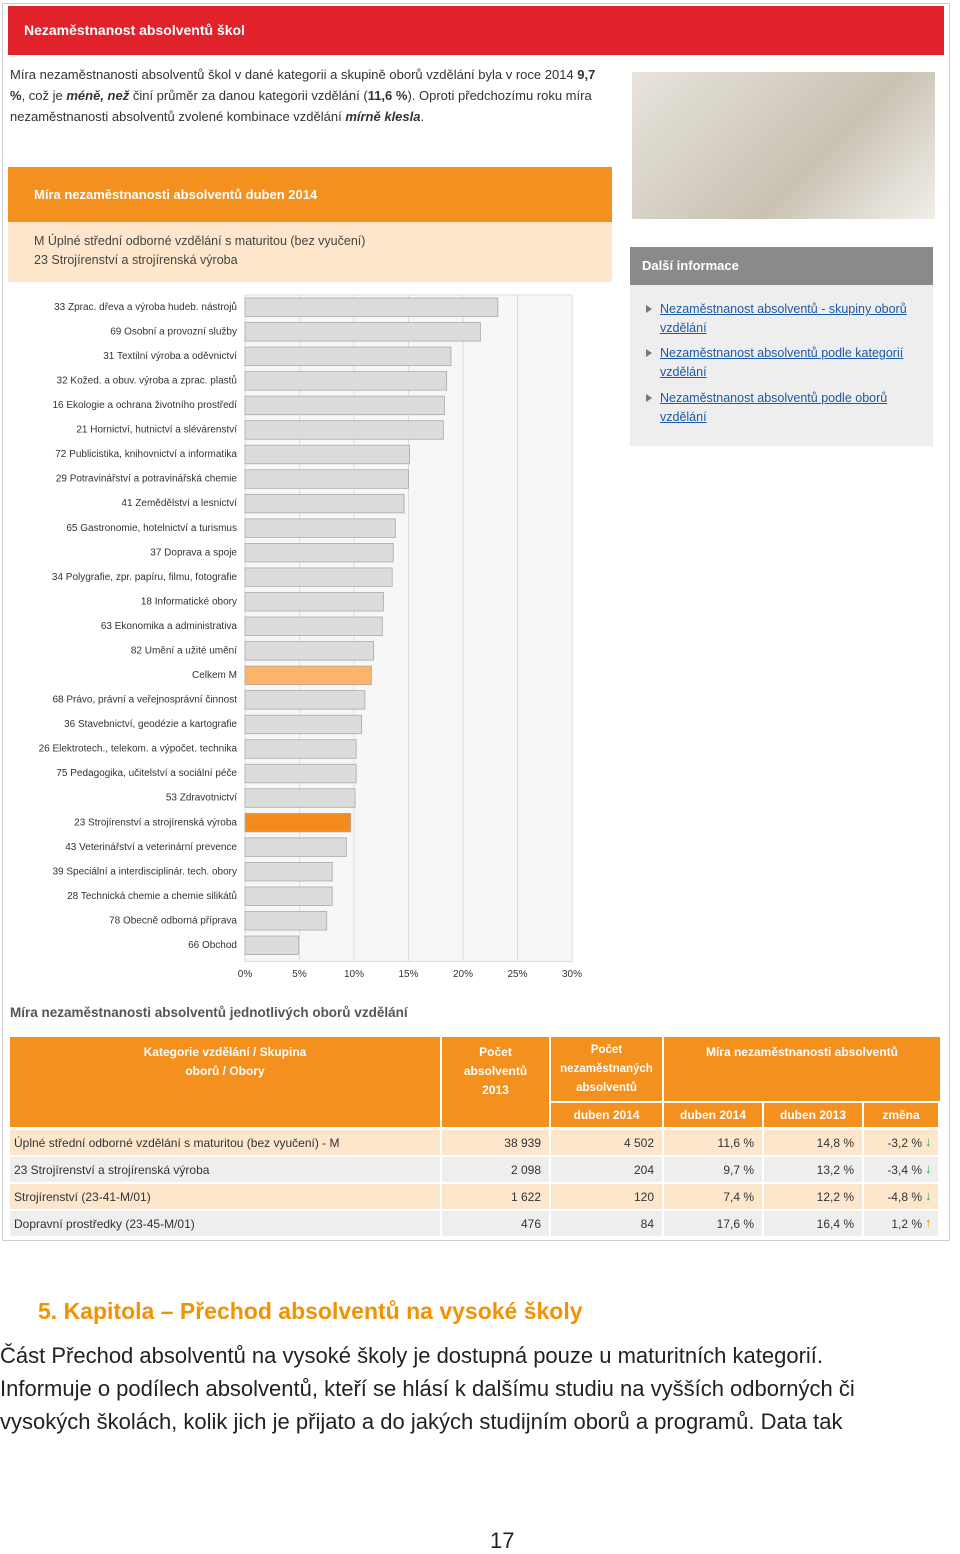  What do you see at coordinates (98, 95) in the screenshot?
I see `text: méně, než` at bounding box center [98, 95].